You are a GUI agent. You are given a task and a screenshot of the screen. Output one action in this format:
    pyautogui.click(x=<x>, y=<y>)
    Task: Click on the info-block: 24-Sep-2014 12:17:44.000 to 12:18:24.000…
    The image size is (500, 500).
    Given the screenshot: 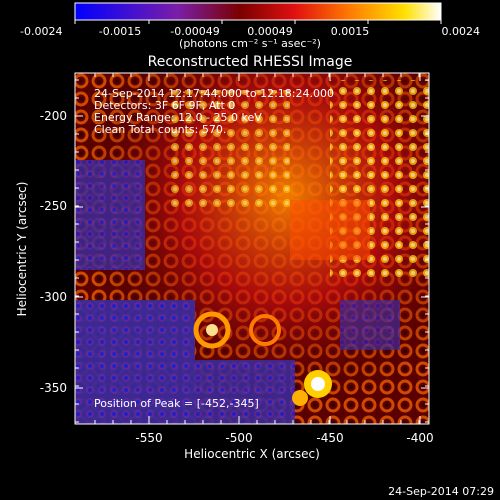 What is the action you would take?
    pyautogui.click(x=214, y=112)
    